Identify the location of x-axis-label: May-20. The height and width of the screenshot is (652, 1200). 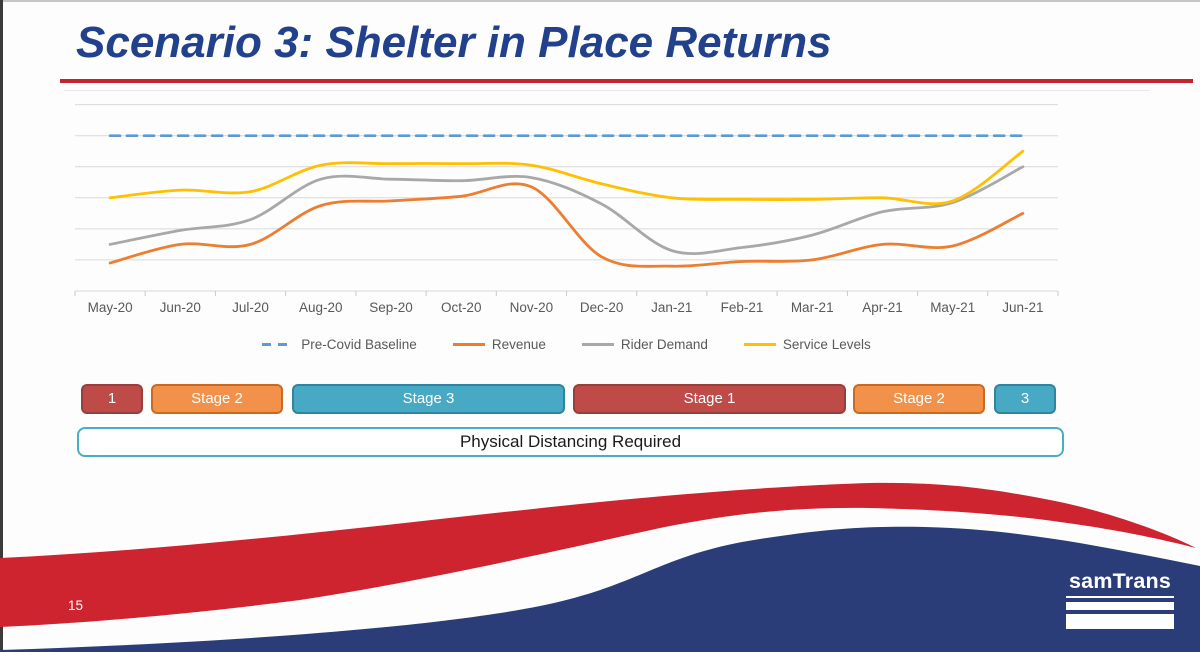
(110, 307).